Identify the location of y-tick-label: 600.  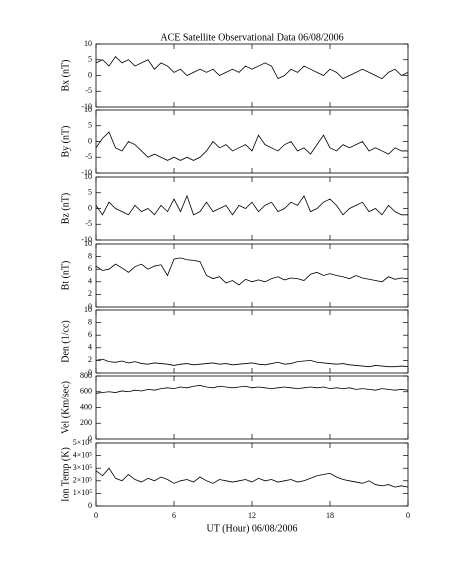
(86, 391).